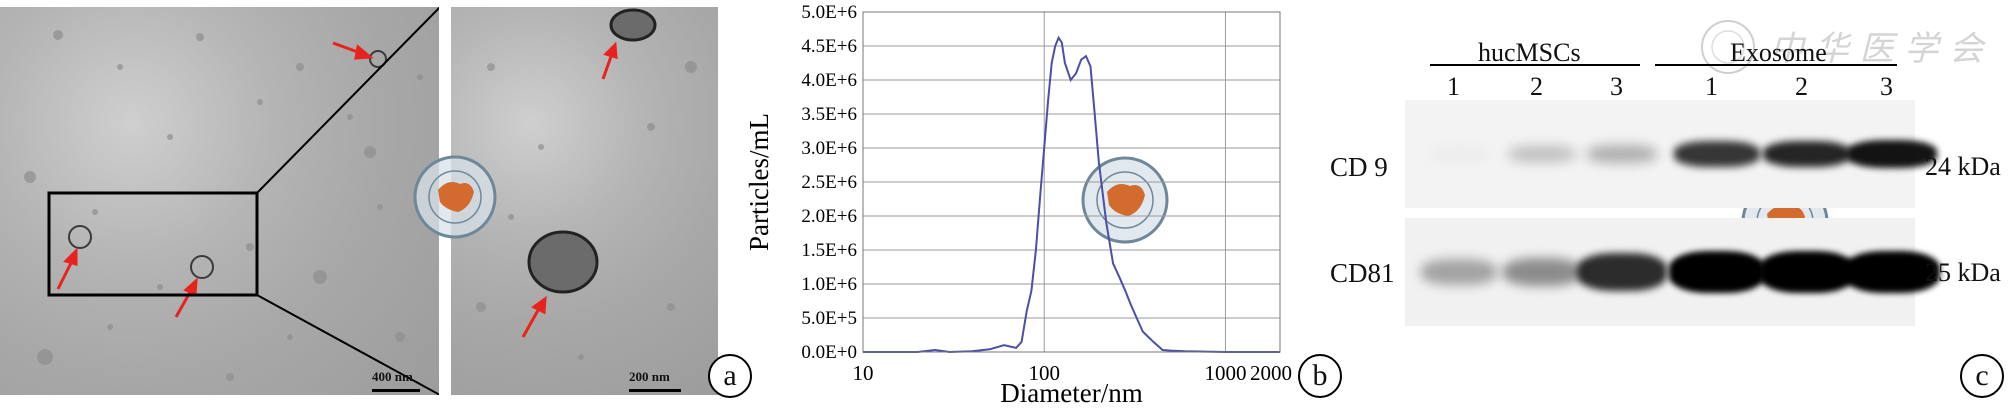 Image resolution: width=2009 pixels, height=409 pixels. Describe the element at coordinates (829, 250) in the screenshot. I see `y-tick-label-3: 1.5E+6` at that location.